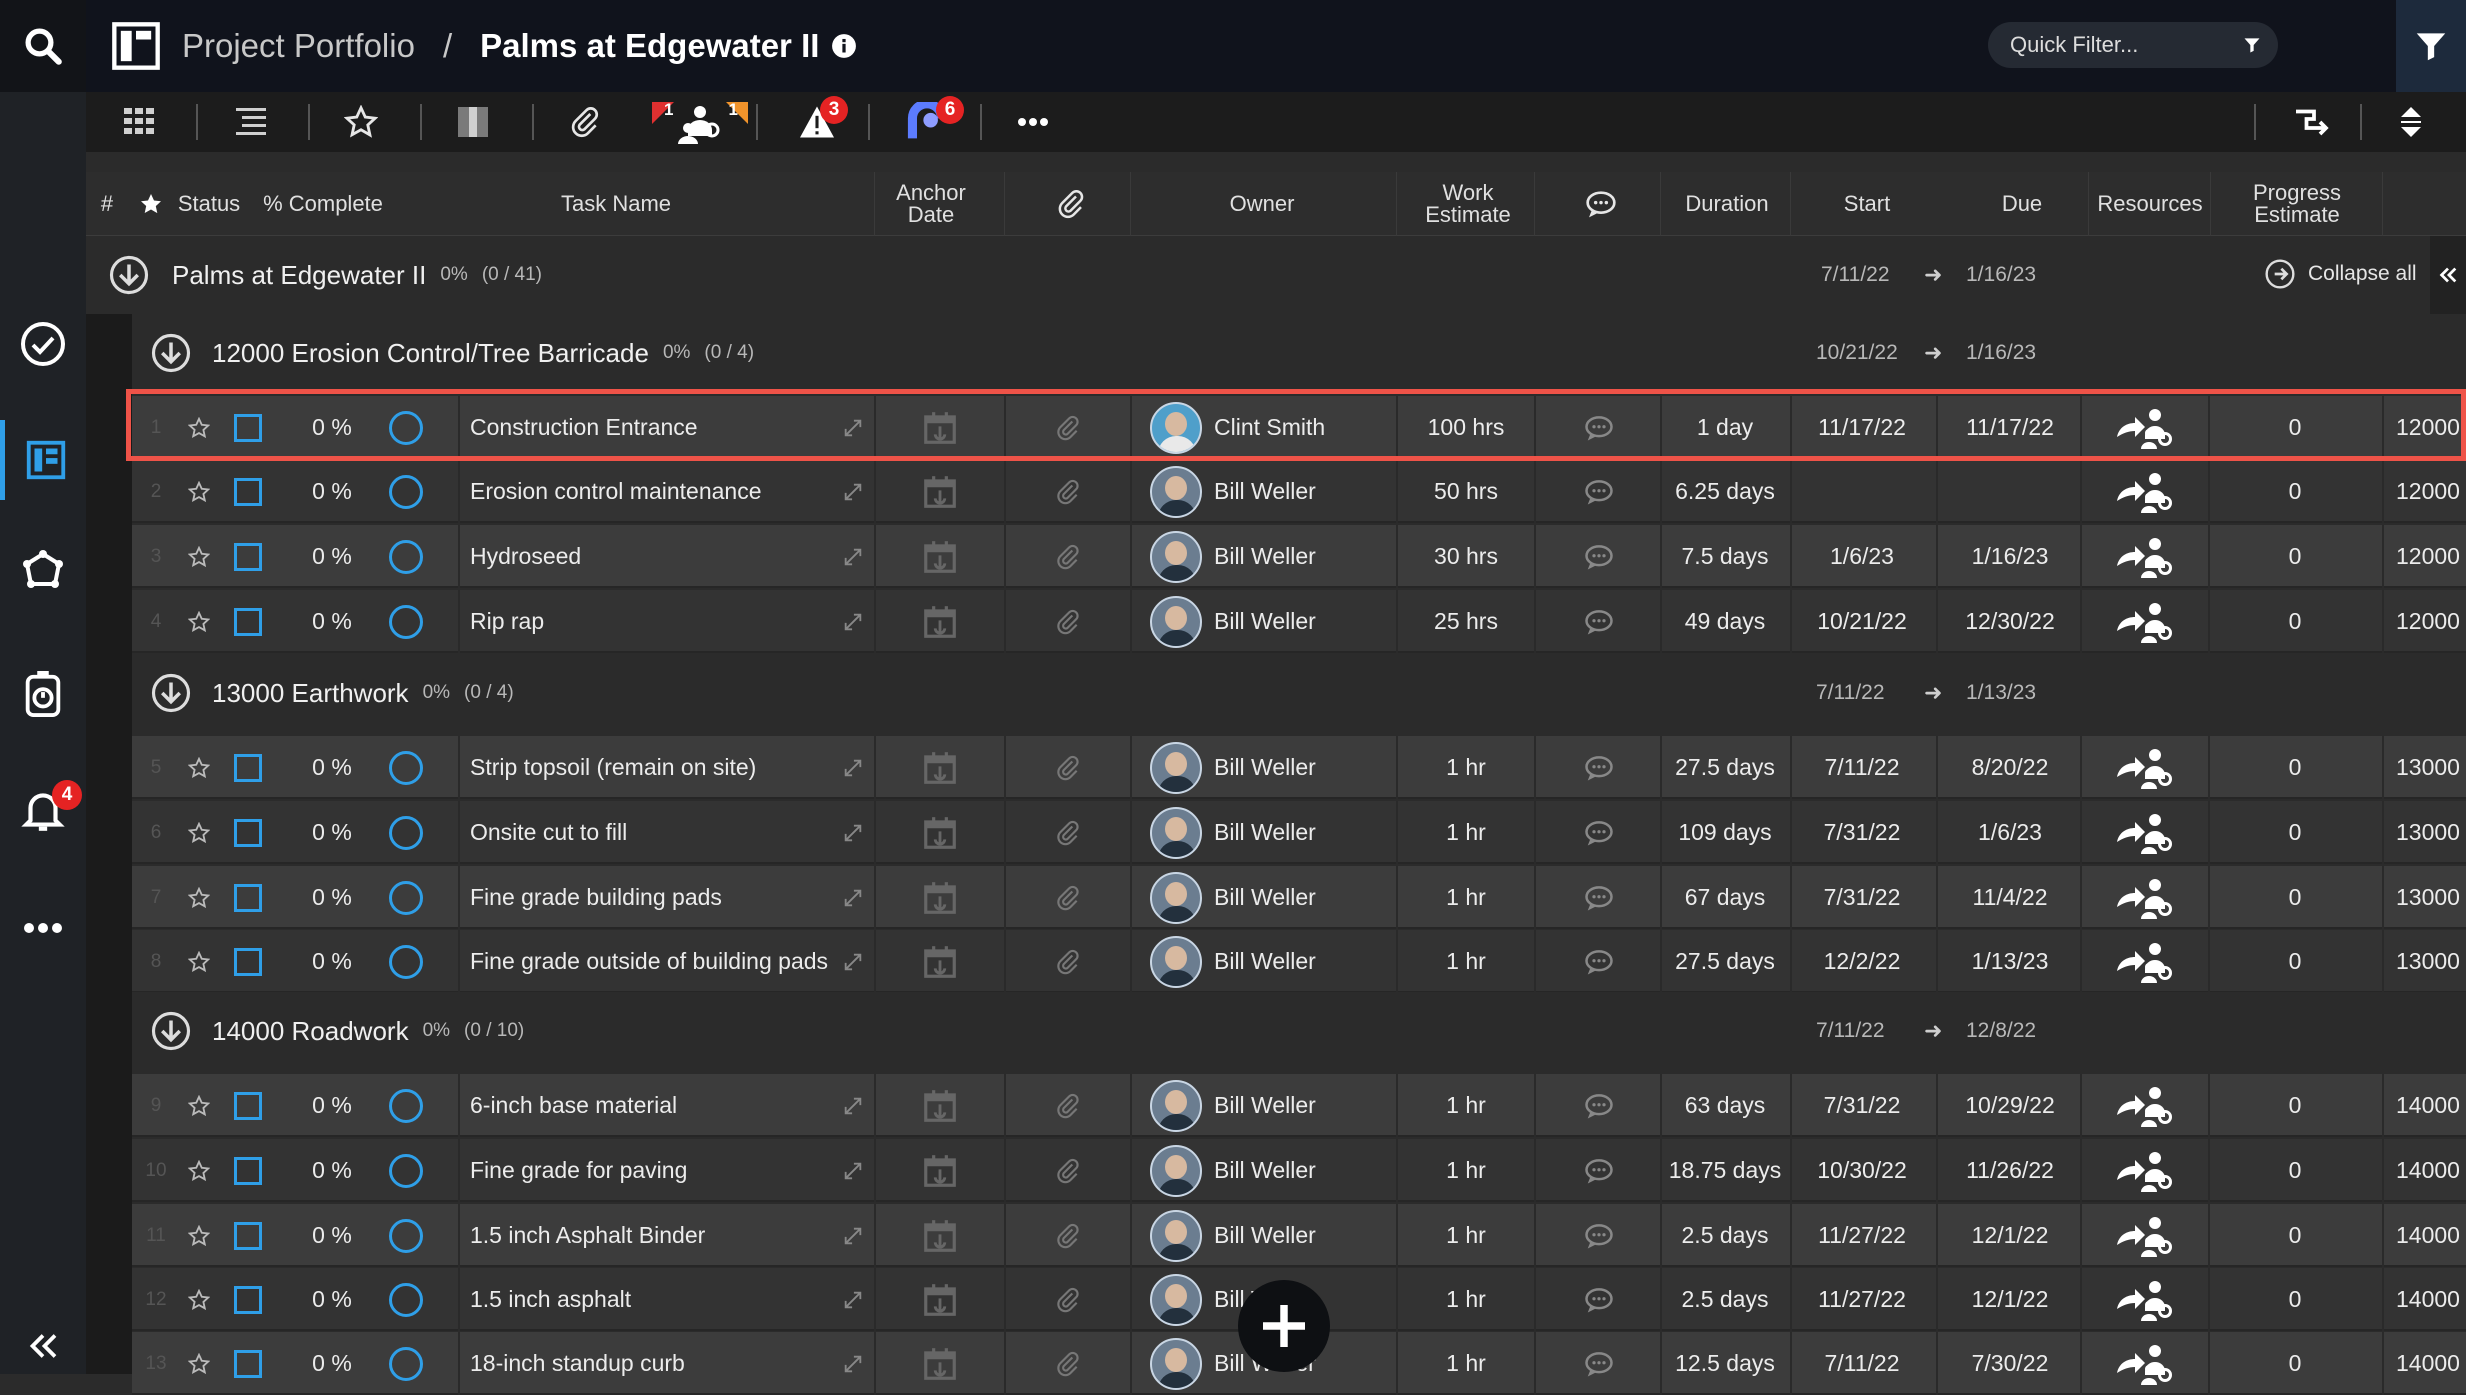 The height and width of the screenshot is (1395, 2466). Describe the element at coordinates (2010, 1363) in the screenshot. I see `due-date: 7/30/22` at that location.